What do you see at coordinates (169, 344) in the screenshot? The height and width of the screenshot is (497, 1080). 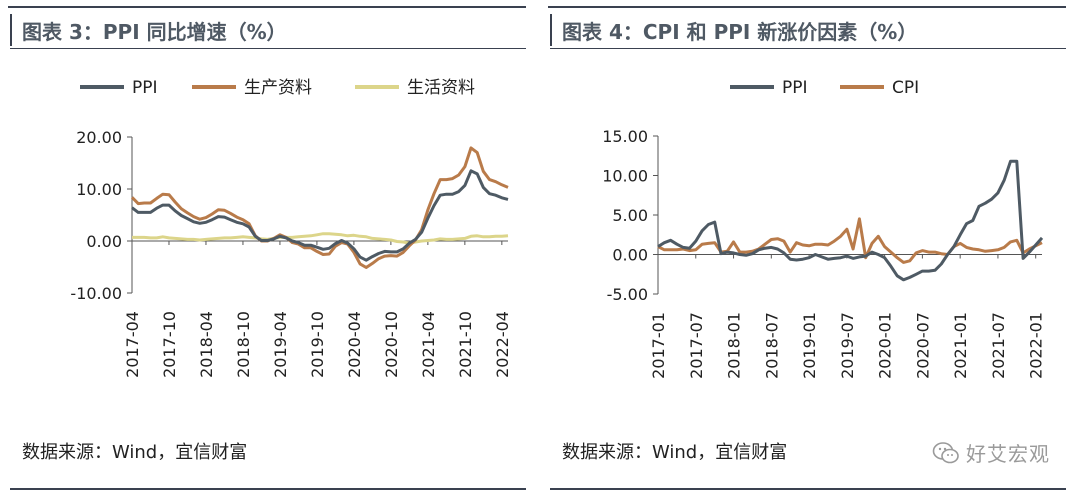 I see `x-tick-label: 2017-10` at bounding box center [169, 344].